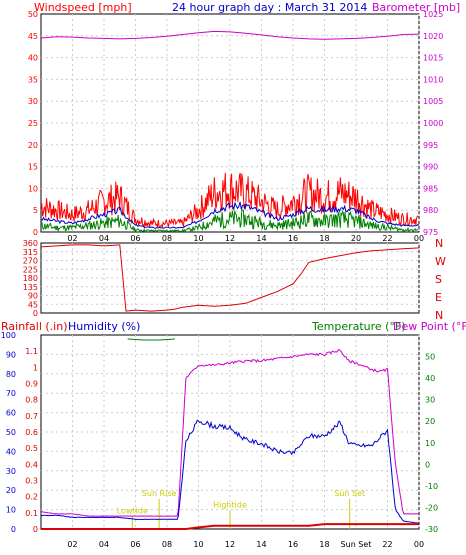 The image size is (466, 555). I want to click on panel3-humidity-tick-label: 30, so click(11, 471).